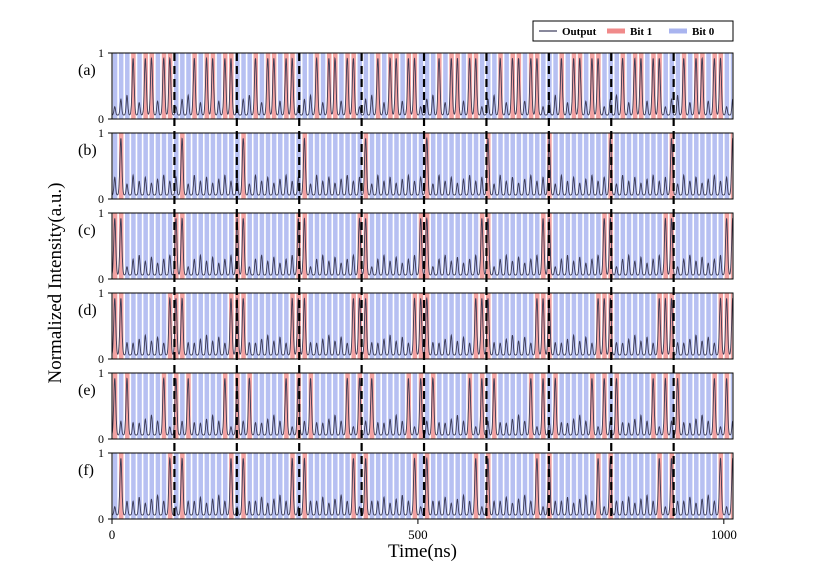 This screenshot has width=826, height=578. Describe the element at coordinates (422, 406) in the screenshot. I see `output-trace` at that location.